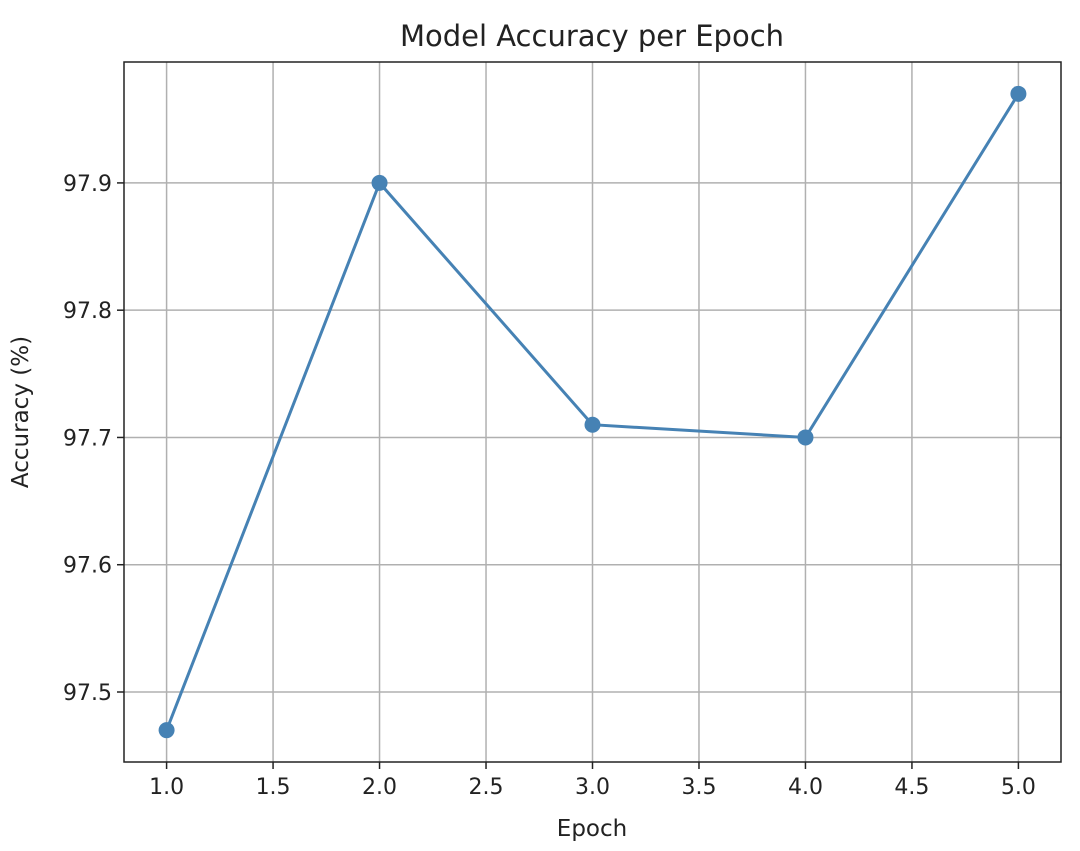 This screenshot has width=1080, height=851. What do you see at coordinates (911, 787) in the screenshot?
I see `x-tick-label: 4.5` at bounding box center [911, 787].